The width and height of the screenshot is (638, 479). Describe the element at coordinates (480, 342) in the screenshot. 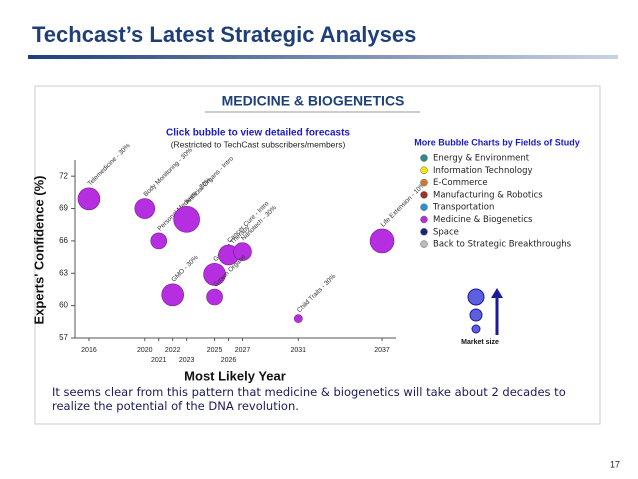

I see `size-legend-label: Market size` at that location.